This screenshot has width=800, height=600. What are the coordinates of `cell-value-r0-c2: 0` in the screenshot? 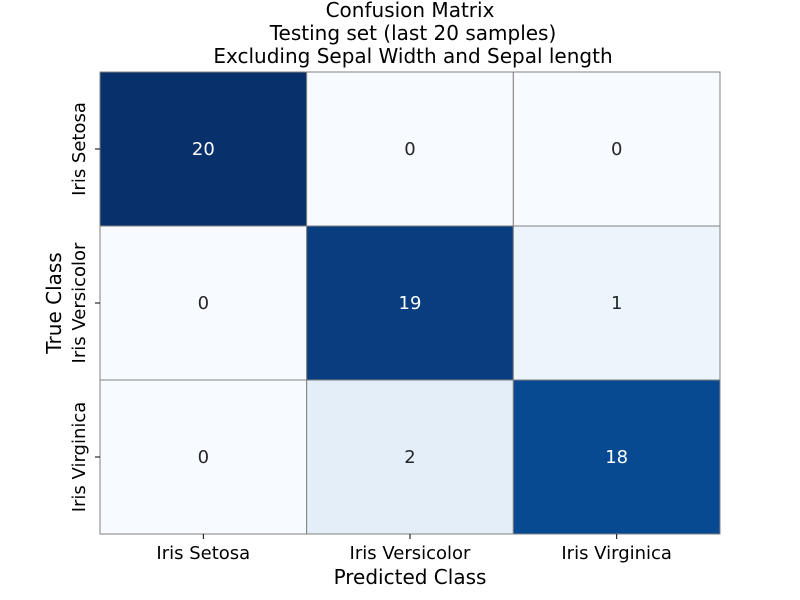 It's located at (616, 149).